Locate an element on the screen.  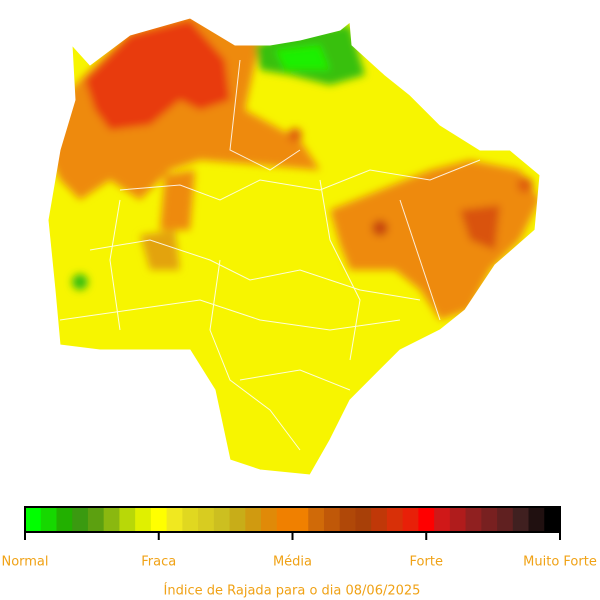
legend: Normal Fraca Média Forte Muito Forte is located at coordinates (299, 551).